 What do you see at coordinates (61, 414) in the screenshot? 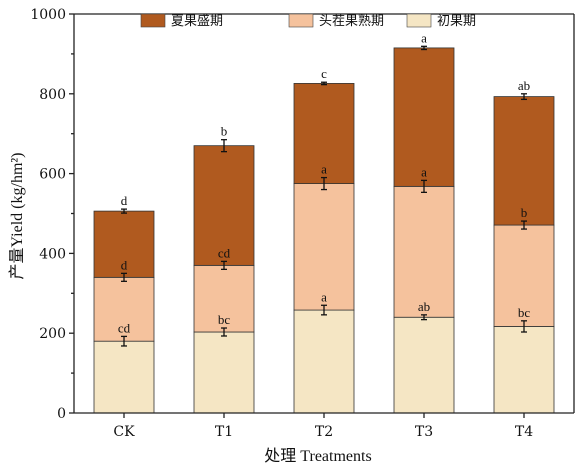
I see `y-tick-label: 0` at bounding box center [61, 414].